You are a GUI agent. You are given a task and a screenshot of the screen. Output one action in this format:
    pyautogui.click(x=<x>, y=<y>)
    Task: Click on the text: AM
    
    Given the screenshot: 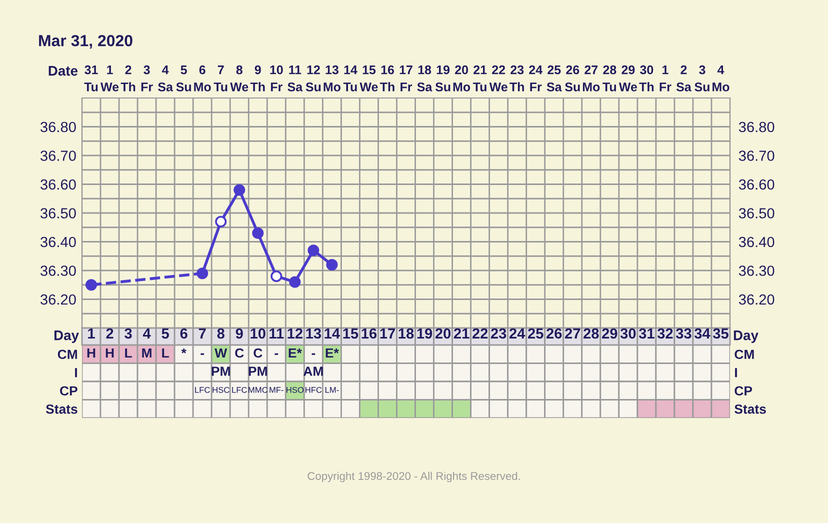 What is the action you would take?
    pyautogui.click(x=313, y=371)
    